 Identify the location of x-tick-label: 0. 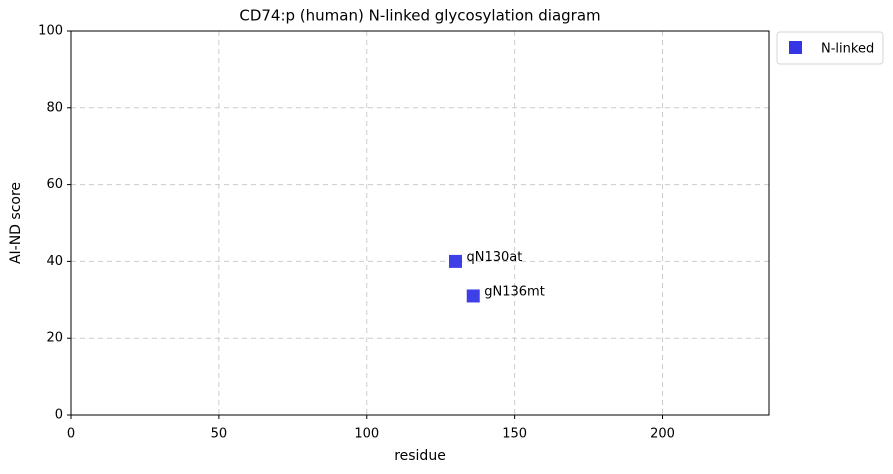
(71, 434).